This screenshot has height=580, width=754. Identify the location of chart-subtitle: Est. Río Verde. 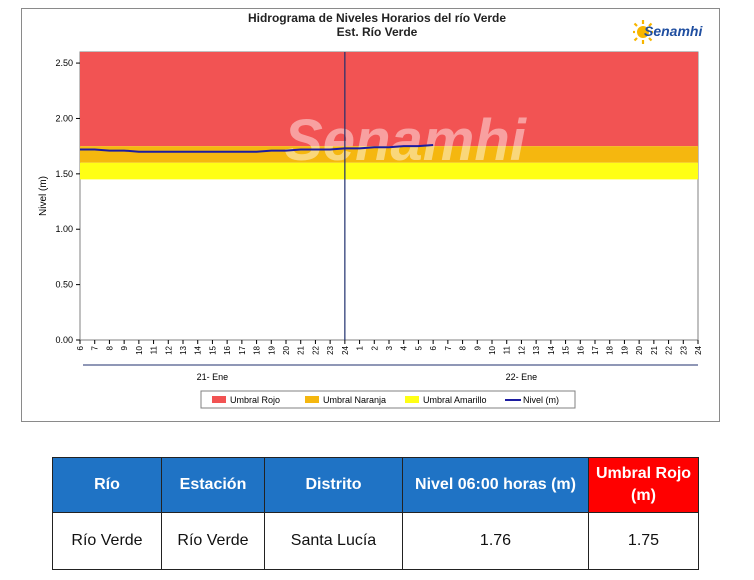
(377, 32).